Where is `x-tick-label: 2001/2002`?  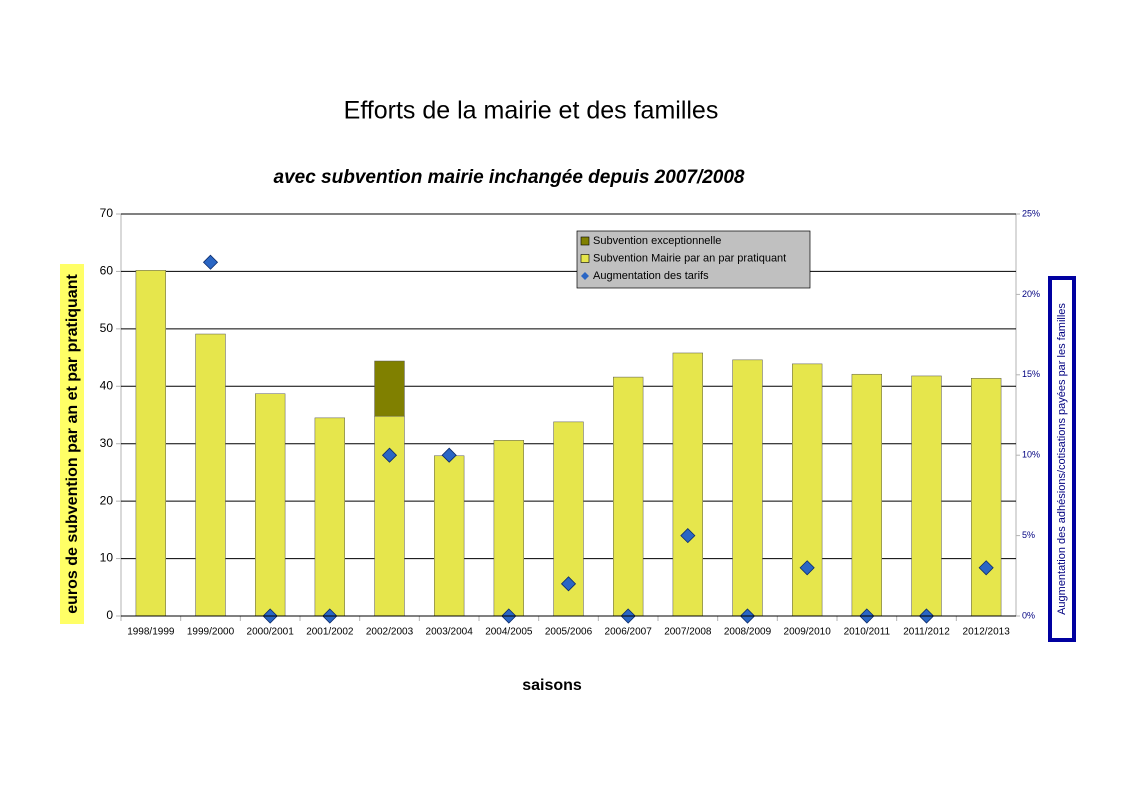 x-tick-label: 2001/2002 is located at coordinates (330, 632).